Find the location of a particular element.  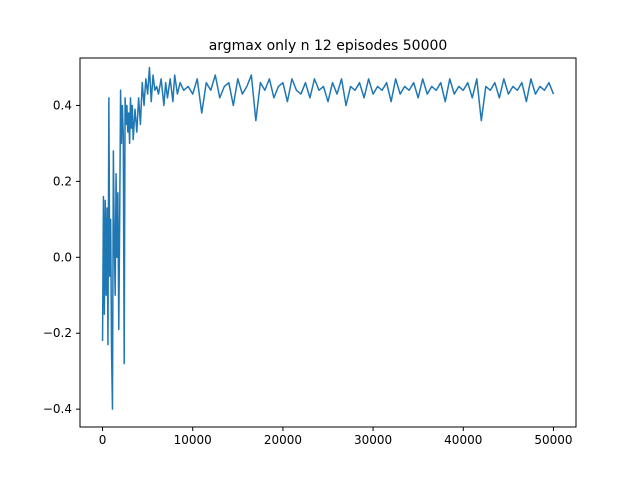

y-tick-label: 0.0 is located at coordinates (62, 257).